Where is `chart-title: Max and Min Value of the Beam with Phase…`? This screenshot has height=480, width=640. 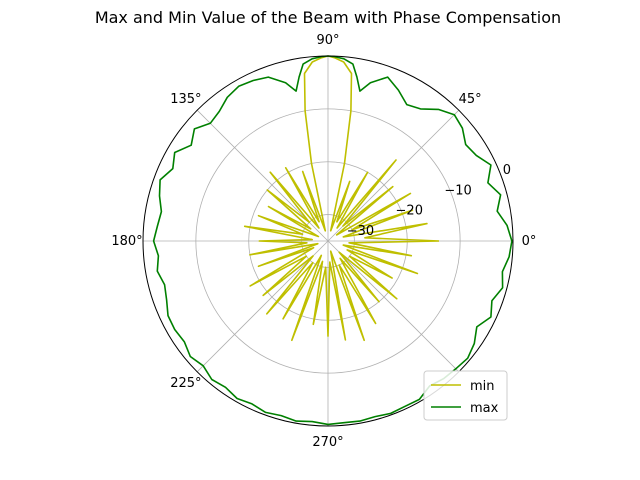
chart-title: Max and Min Value of the Beam with Phase… is located at coordinates (328, 17).